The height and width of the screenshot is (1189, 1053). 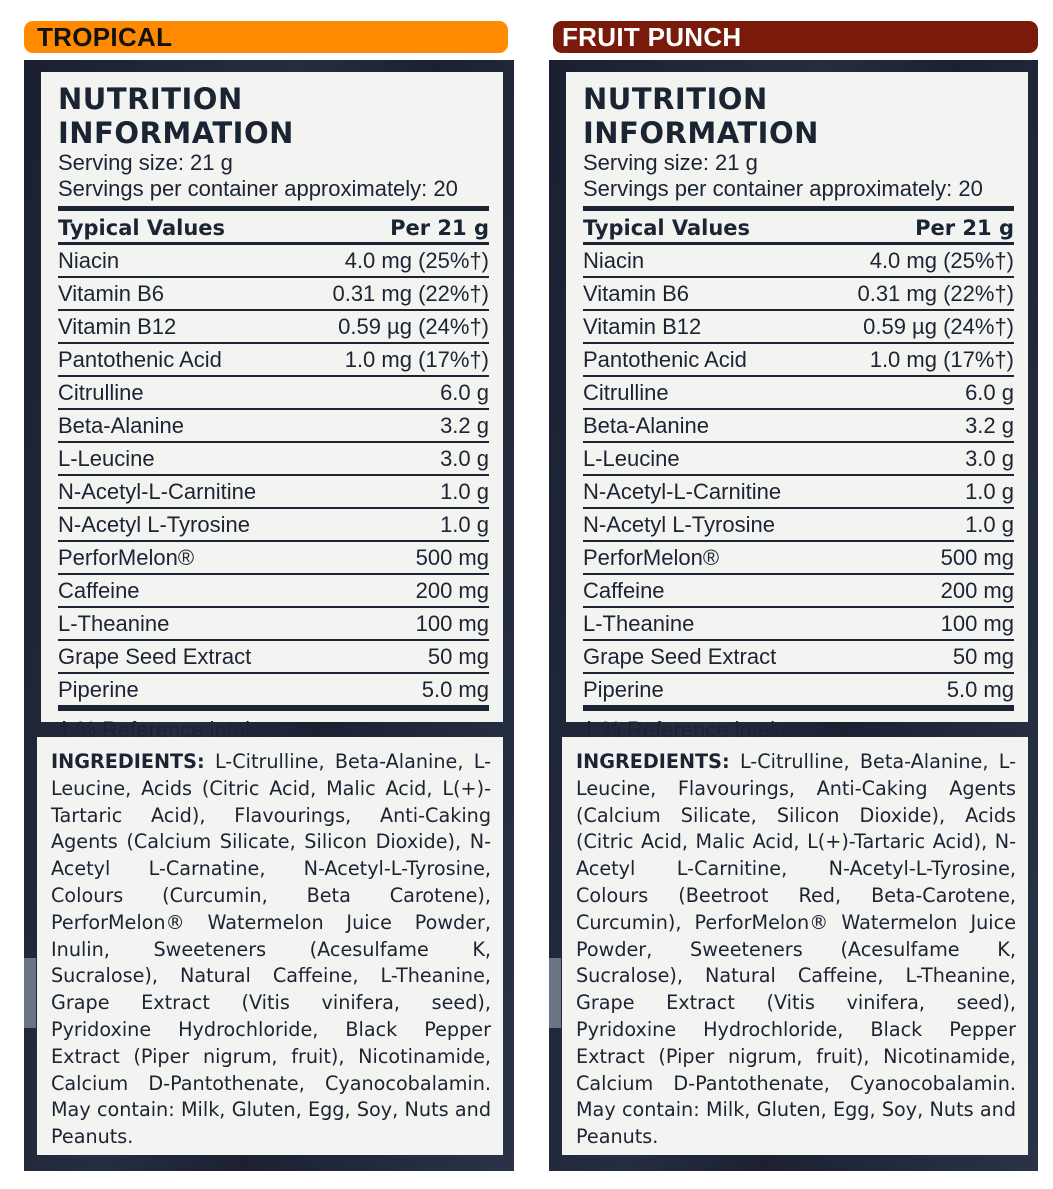 What do you see at coordinates (410, 293) in the screenshot?
I see `nutrient-value: 0.31 mg (22%†)` at bounding box center [410, 293].